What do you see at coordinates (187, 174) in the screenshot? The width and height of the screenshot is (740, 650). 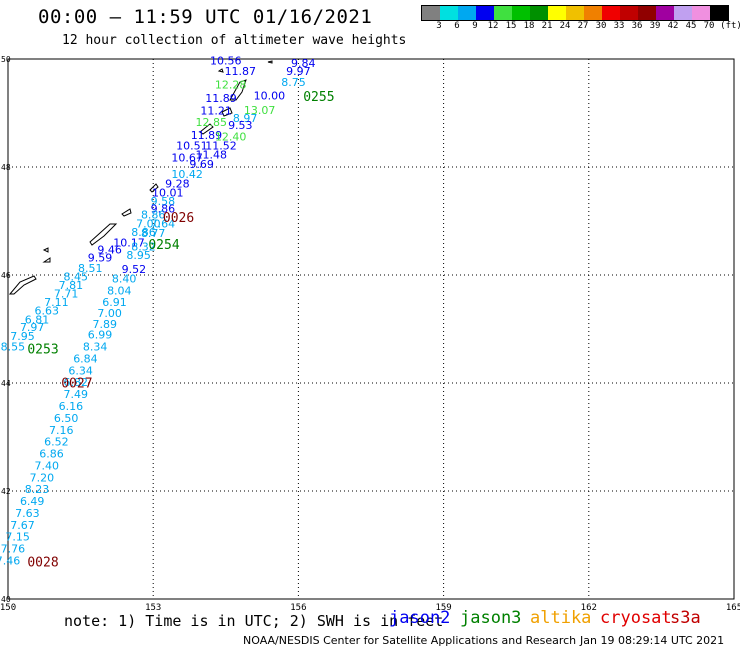 I see `wave-height-label: 10.42` at bounding box center [187, 174].